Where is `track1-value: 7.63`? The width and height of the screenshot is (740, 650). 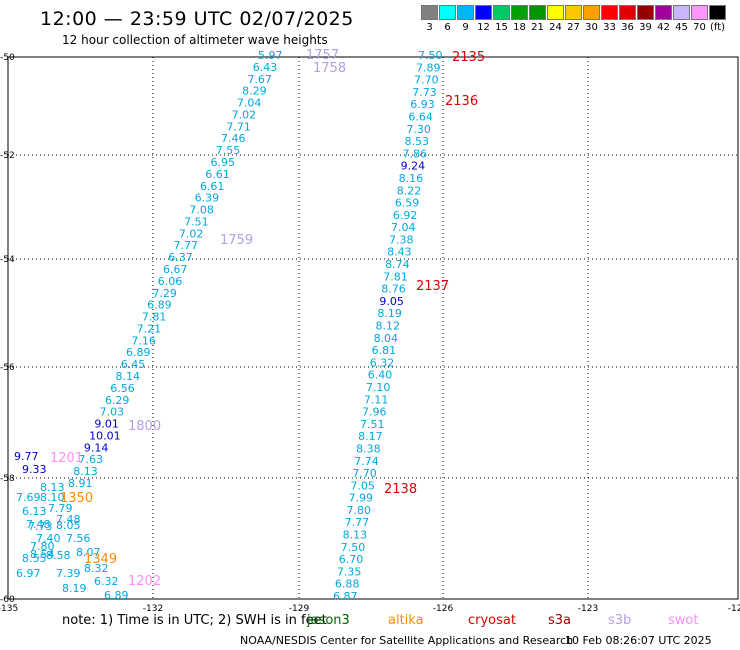
track1-value: 7.63 is located at coordinates (91, 459).